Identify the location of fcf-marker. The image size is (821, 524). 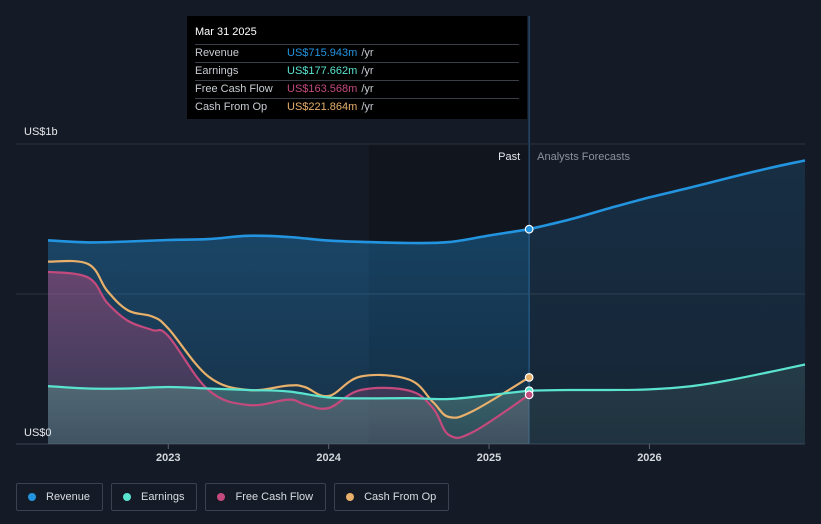
(529, 395).